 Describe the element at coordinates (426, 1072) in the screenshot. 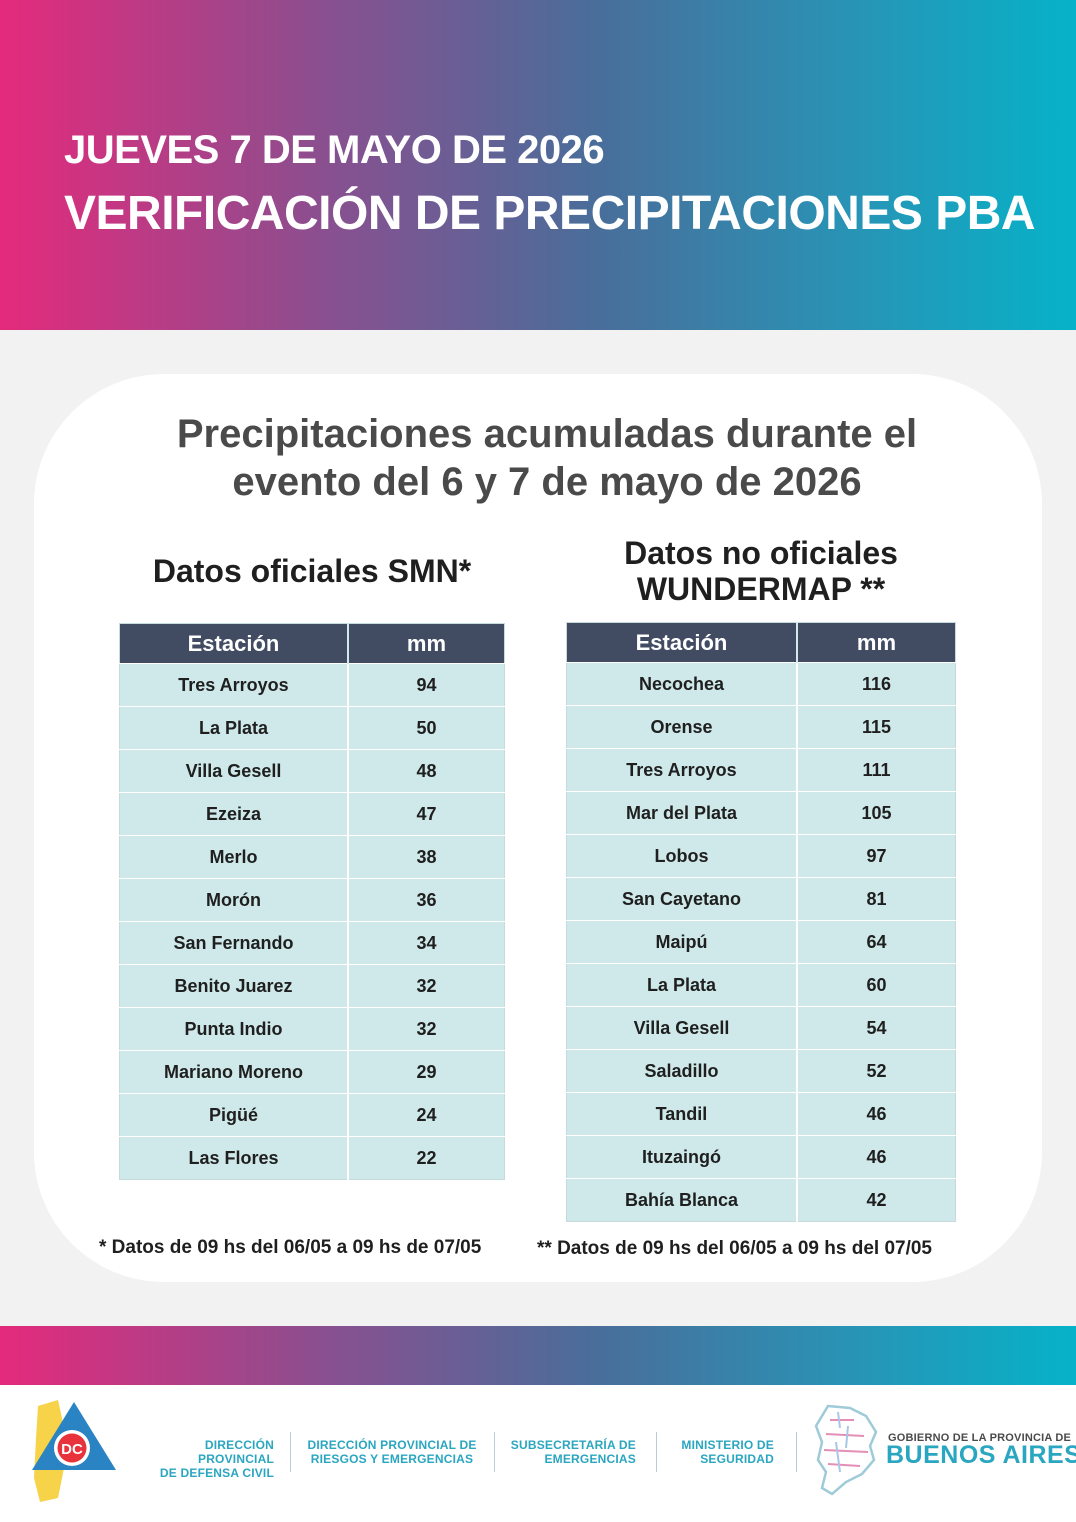

I see `mm-cell: 29` at that location.